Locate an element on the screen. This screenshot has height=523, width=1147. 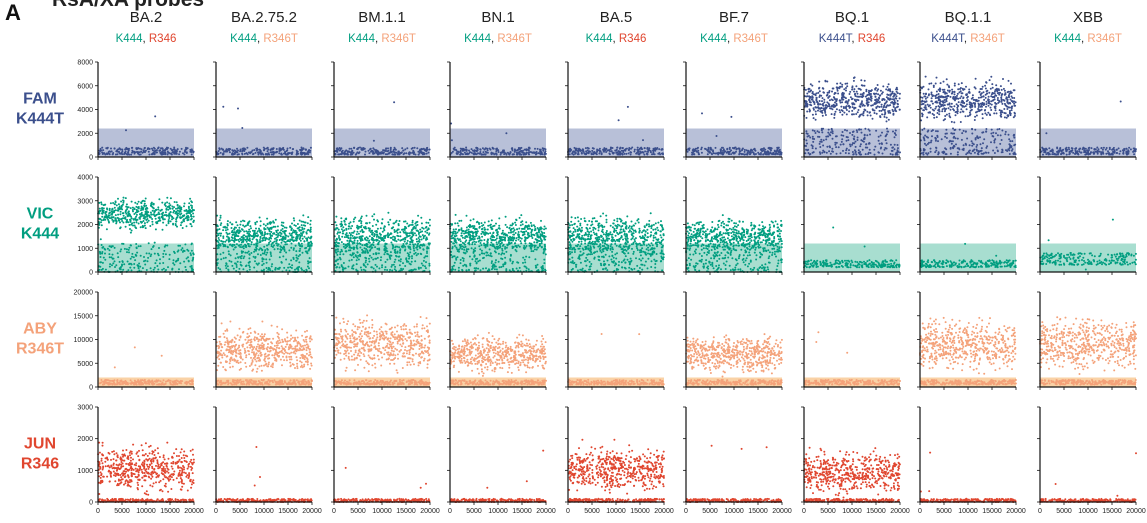
column-title: BM.1.1 is located at coordinates (382, 17).